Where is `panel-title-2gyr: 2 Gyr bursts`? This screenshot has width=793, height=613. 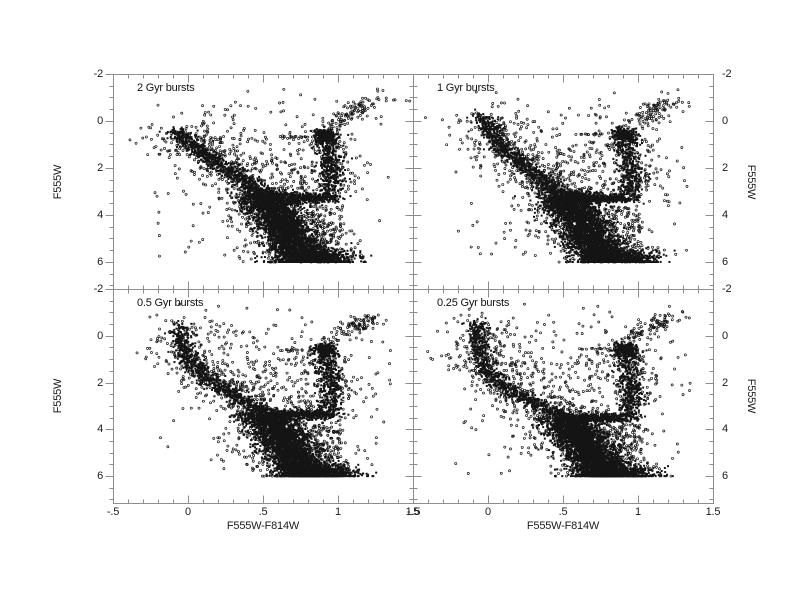
panel-title-2gyr: 2 Gyr bursts is located at coordinates (166, 88).